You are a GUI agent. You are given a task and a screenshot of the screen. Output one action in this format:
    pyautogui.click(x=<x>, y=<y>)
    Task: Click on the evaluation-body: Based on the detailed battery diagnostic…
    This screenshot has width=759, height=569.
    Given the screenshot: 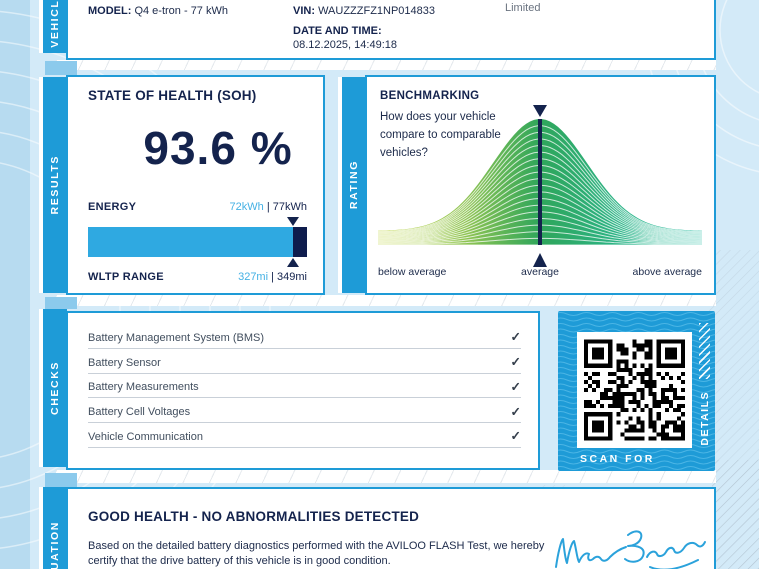 What is the action you would take?
    pyautogui.click(x=316, y=553)
    